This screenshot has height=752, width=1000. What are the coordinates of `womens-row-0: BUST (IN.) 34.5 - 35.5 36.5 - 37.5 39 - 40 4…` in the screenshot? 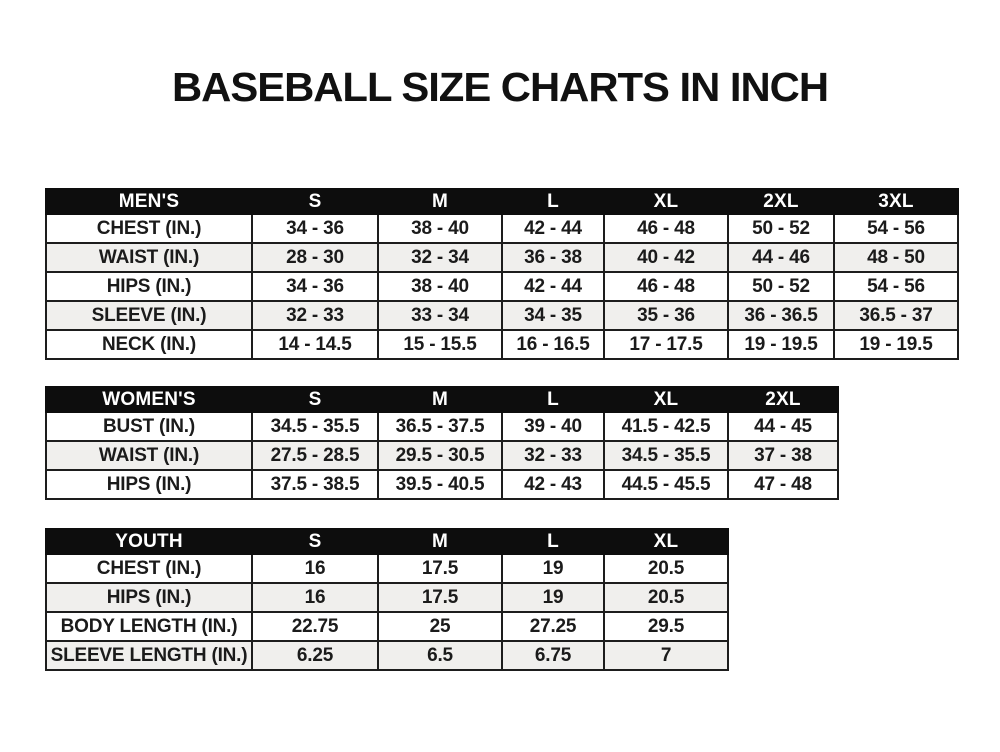 It's located at (442, 426).